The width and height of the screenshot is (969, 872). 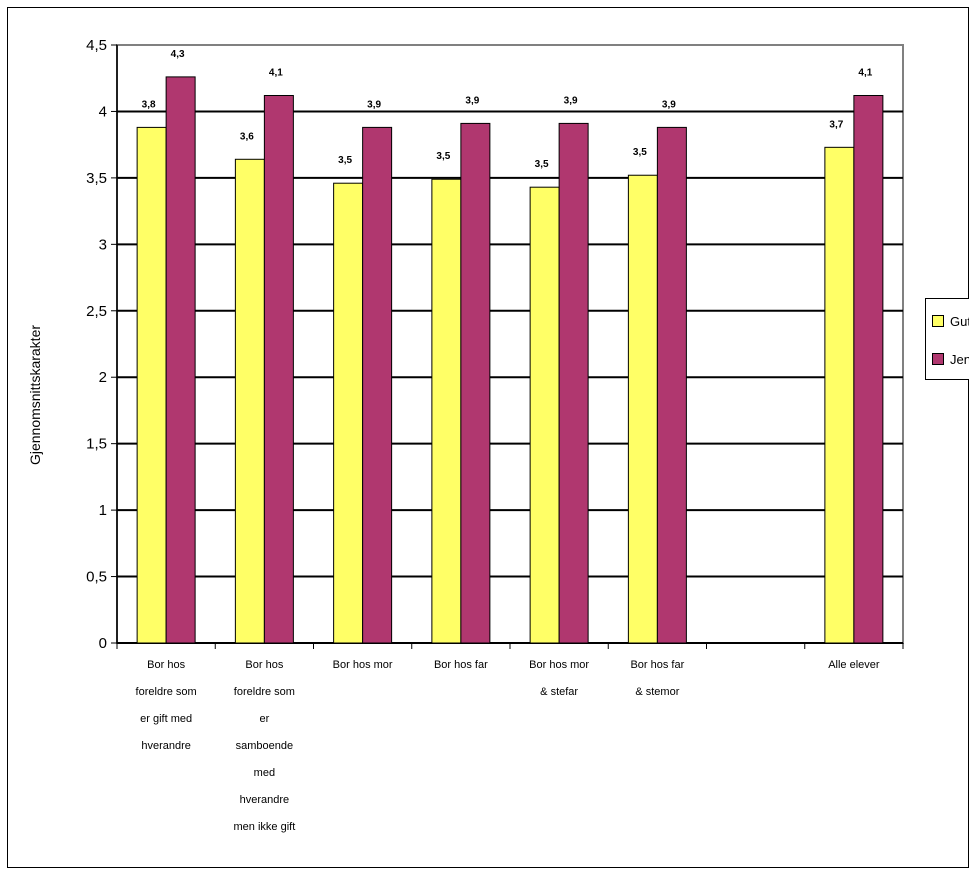 What do you see at coordinates (836, 124) in the screenshot?
I see `data-label: 3,7` at bounding box center [836, 124].